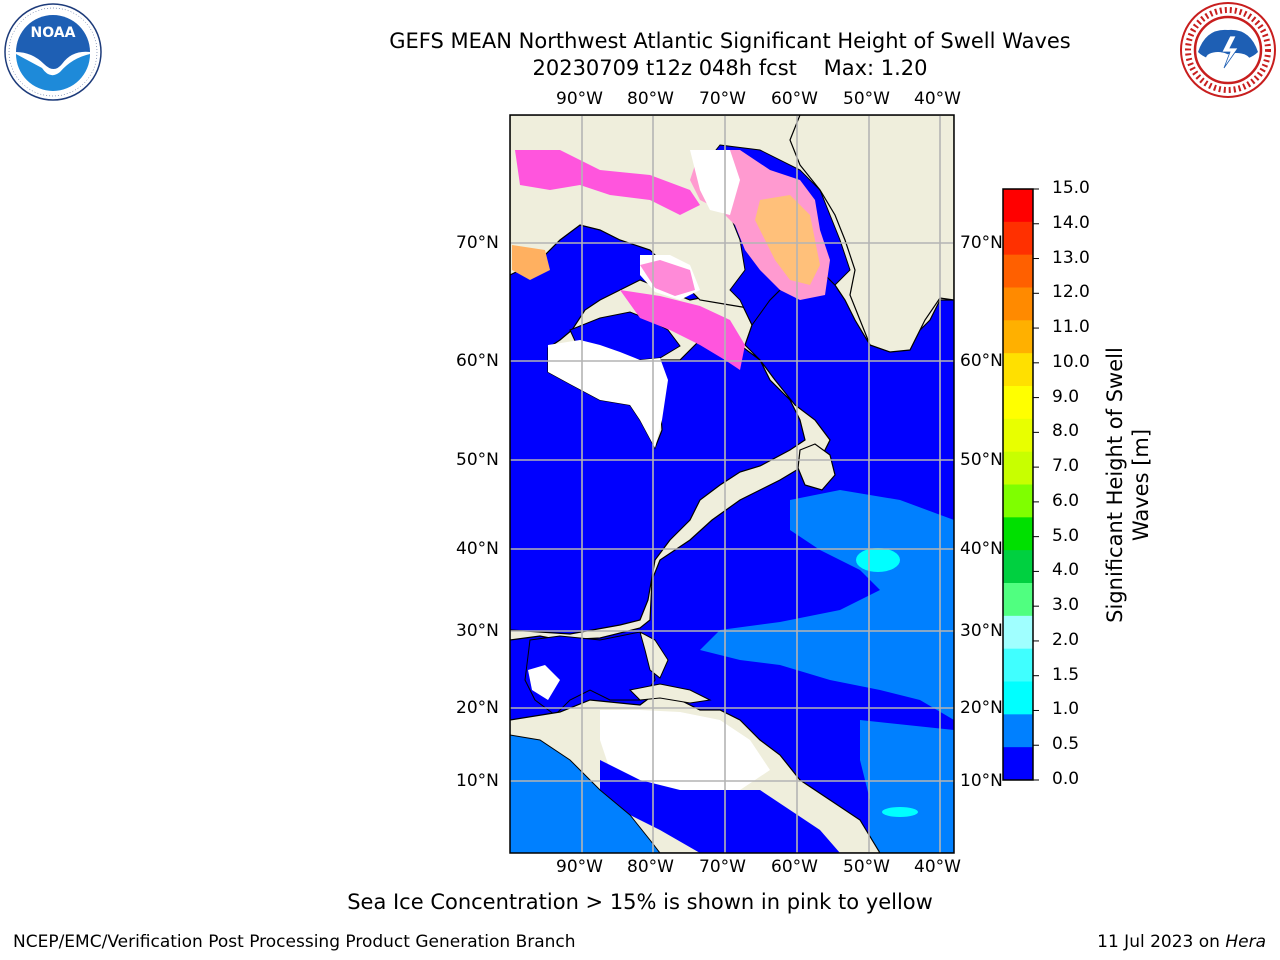 The image size is (1280, 960). What do you see at coordinates (722, 867) in the screenshot?
I see `lon-label-bottom-70w: 70°W` at bounding box center [722, 867].